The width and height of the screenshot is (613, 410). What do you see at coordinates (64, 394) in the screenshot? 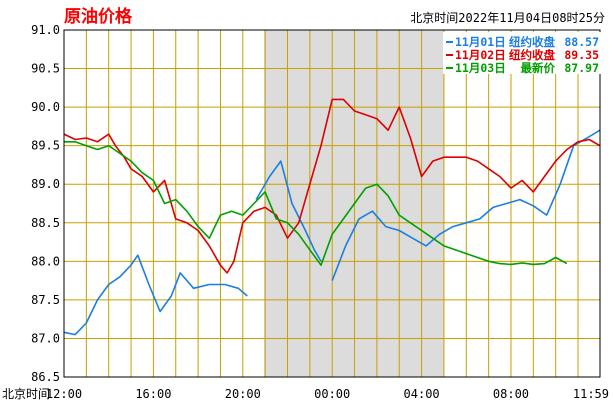
I see `x-tick-label: 12:00` at bounding box center [64, 394].